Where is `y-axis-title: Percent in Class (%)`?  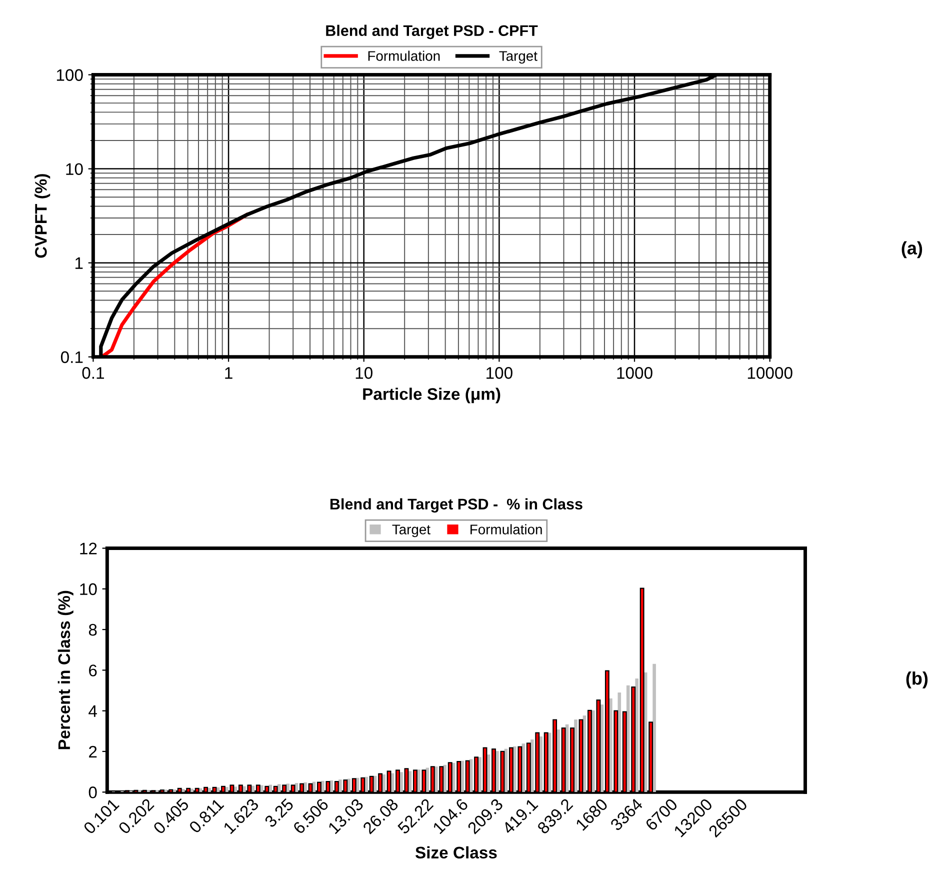
y-axis-title: Percent in Class (%) is located at coordinates (66, 670).